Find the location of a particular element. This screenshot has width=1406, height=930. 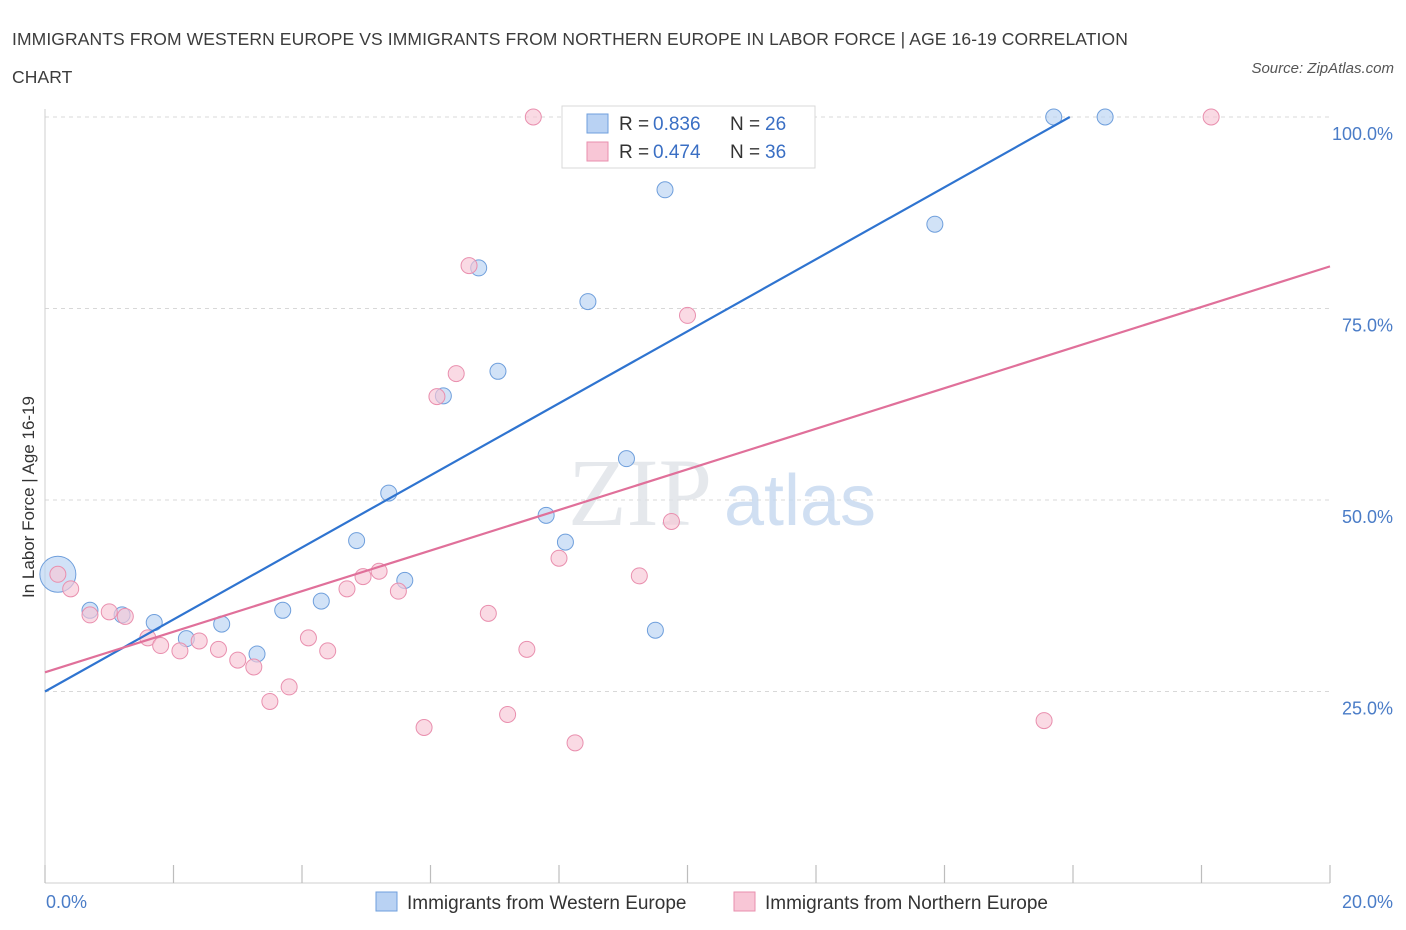

legend-n-value-western: 26 is located at coordinates (775, 124).